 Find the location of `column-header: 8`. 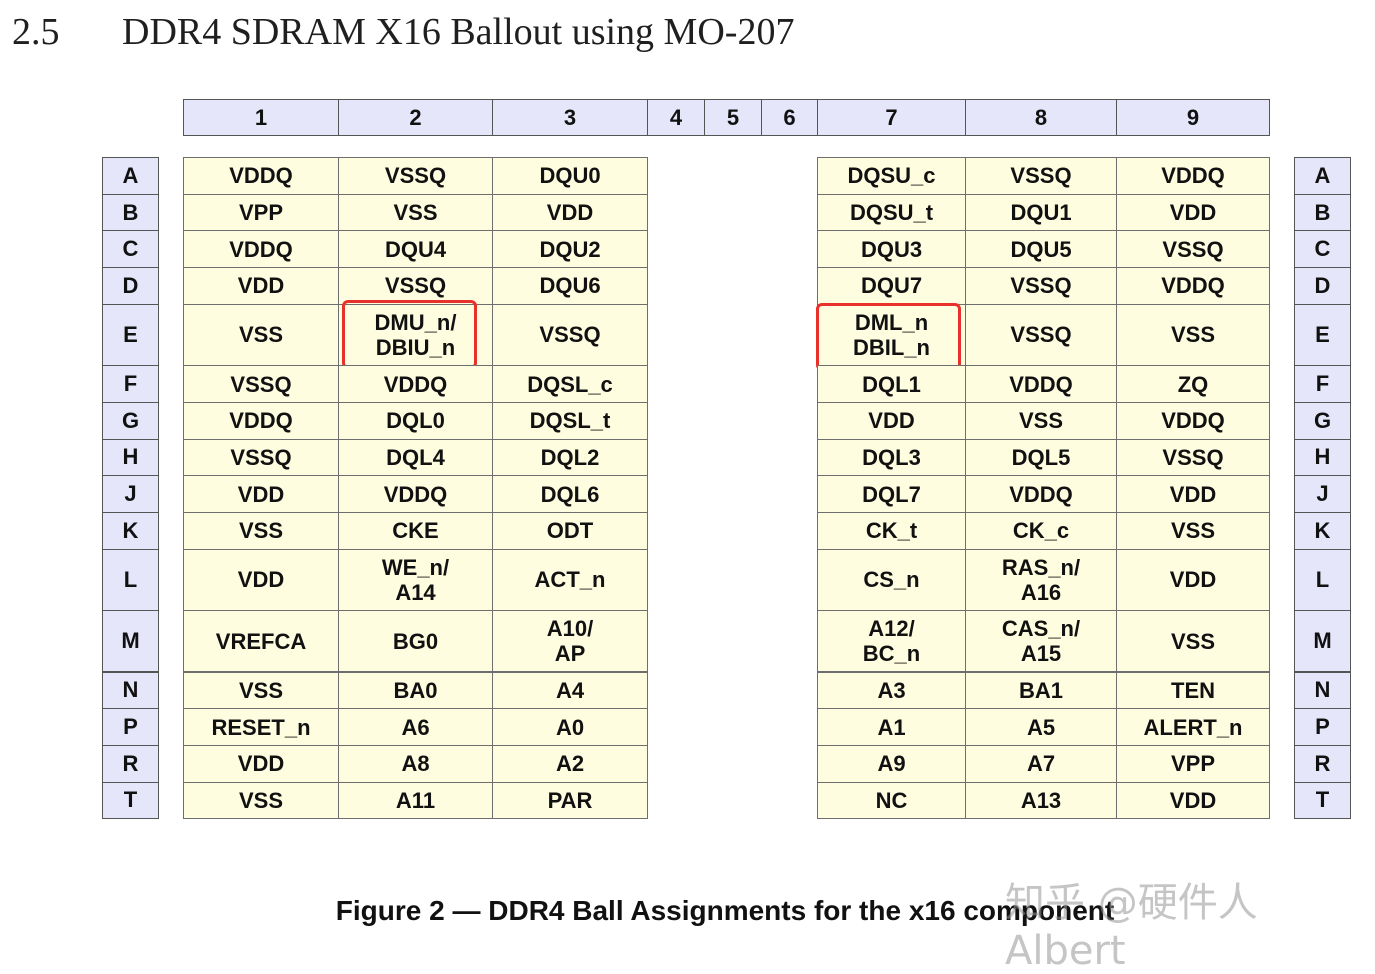

column-header: 8 is located at coordinates (1041, 117).